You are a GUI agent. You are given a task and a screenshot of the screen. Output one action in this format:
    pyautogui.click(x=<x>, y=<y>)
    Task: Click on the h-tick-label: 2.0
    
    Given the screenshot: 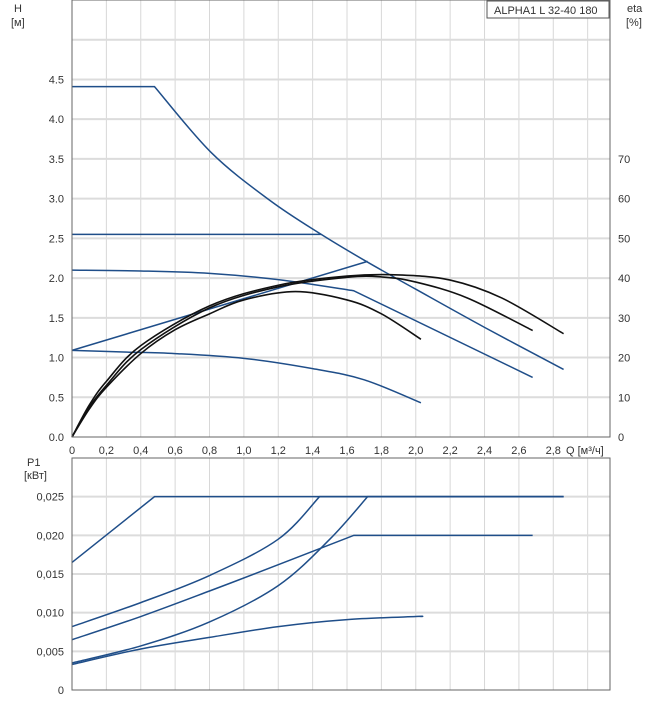 What is the action you would take?
    pyautogui.click(x=56, y=279)
    